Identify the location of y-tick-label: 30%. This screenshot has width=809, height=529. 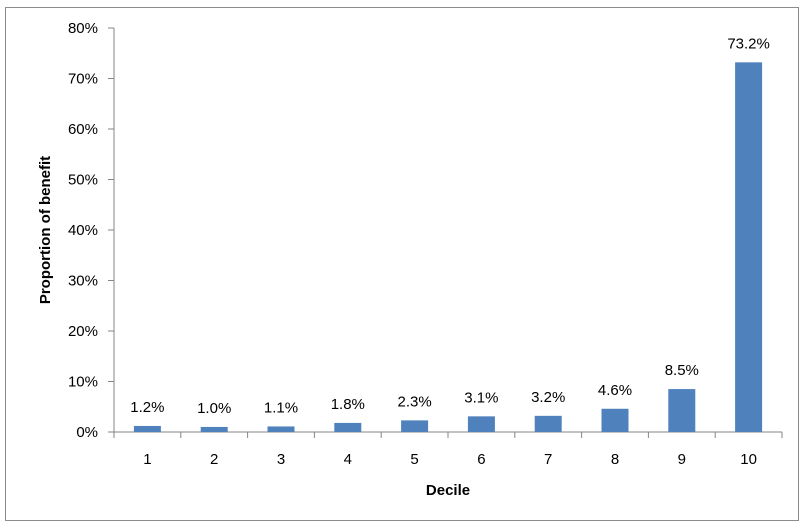
(83, 281).